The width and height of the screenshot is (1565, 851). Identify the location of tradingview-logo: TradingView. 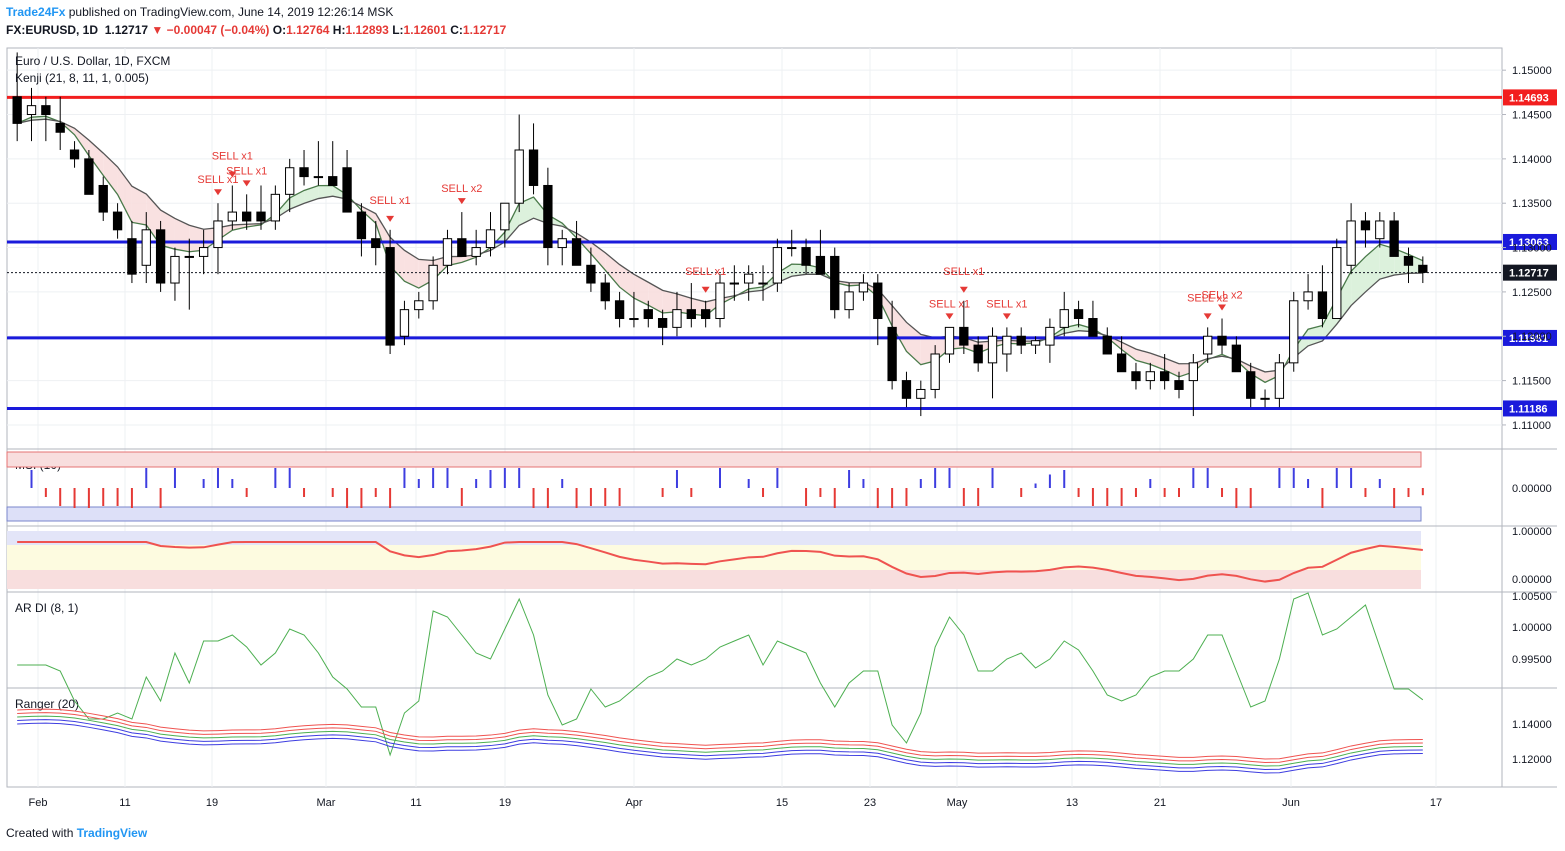
(112, 833).